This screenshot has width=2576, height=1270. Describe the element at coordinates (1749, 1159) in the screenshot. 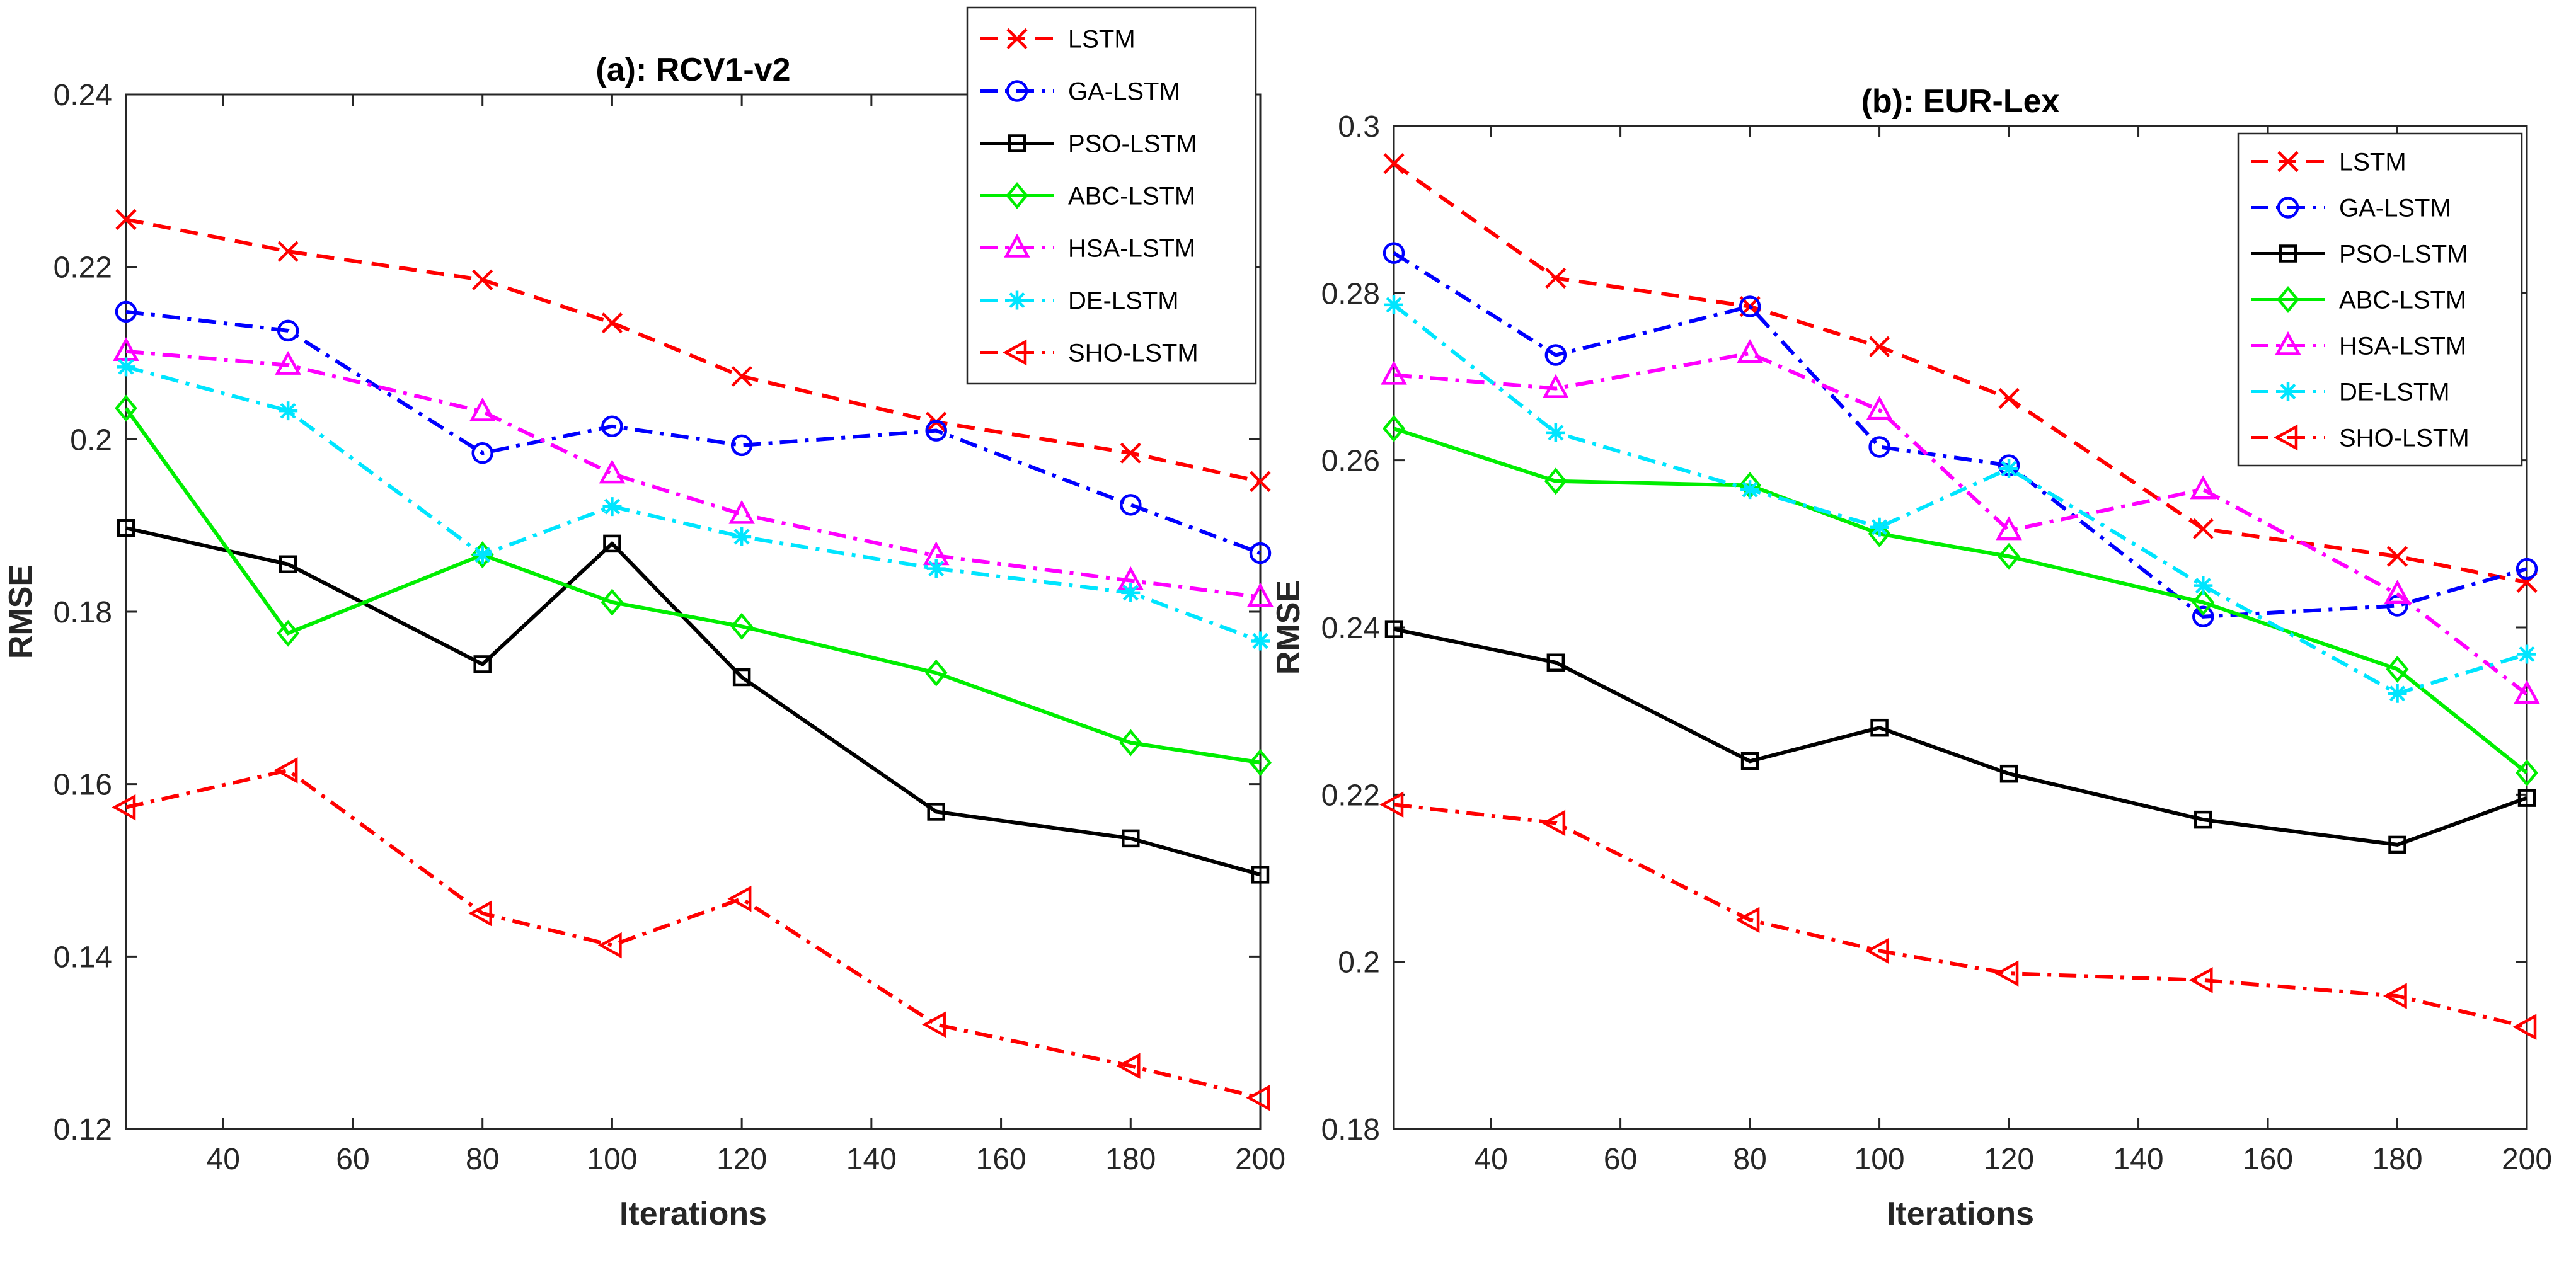

I see `x-tick-label: 80` at that location.